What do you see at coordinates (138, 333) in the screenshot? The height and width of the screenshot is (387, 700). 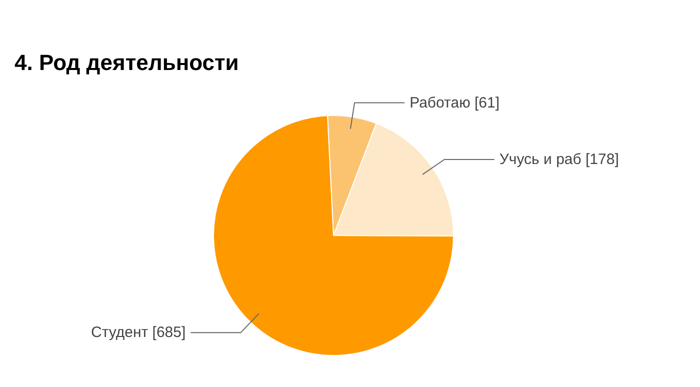 I see `slice-label: Студент [685]` at bounding box center [138, 333].